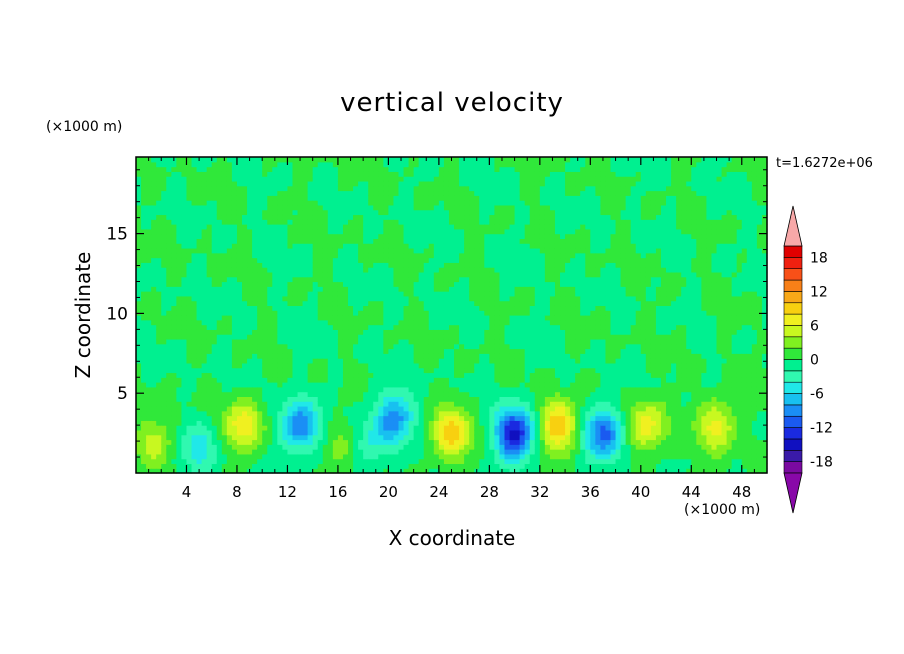 The width and height of the screenshot is (904, 654). What do you see at coordinates (539, 492) in the screenshot?
I see `x-tick-label: 32` at bounding box center [539, 492].